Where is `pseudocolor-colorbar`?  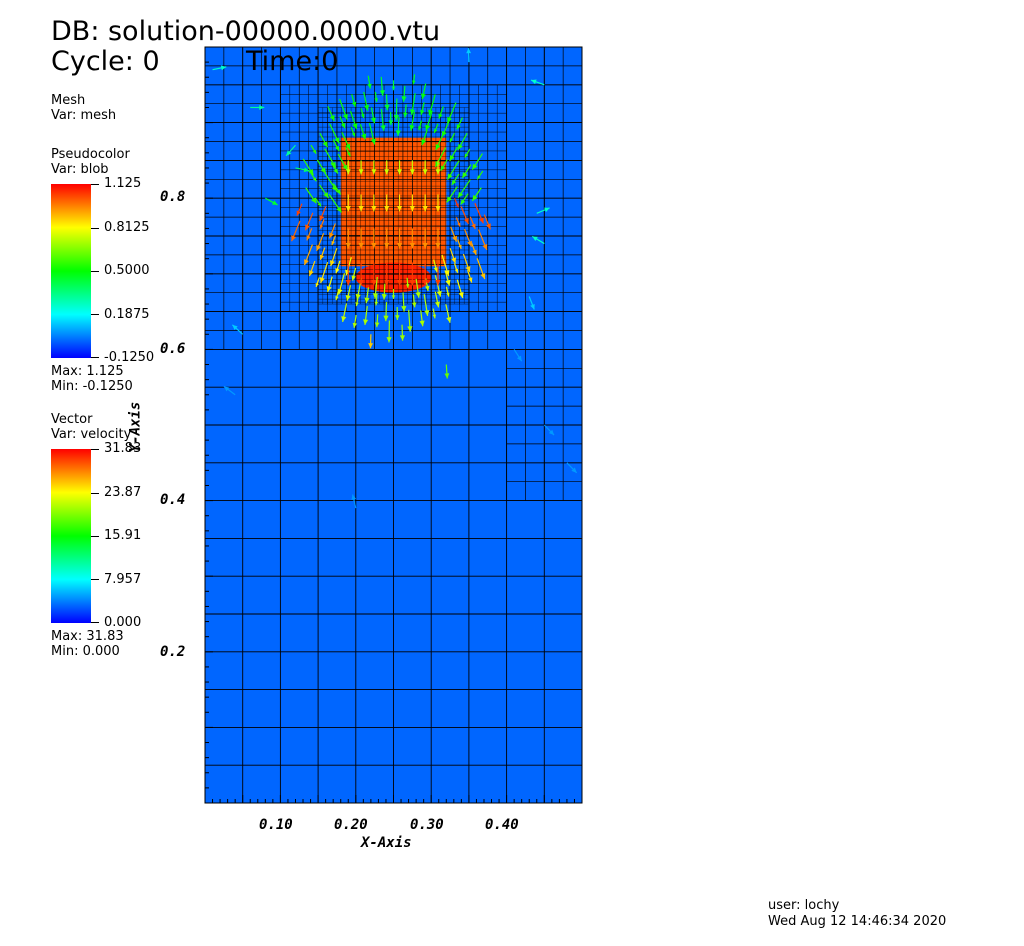
pseudocolor-colorbar is located at coordinates (71, 271).